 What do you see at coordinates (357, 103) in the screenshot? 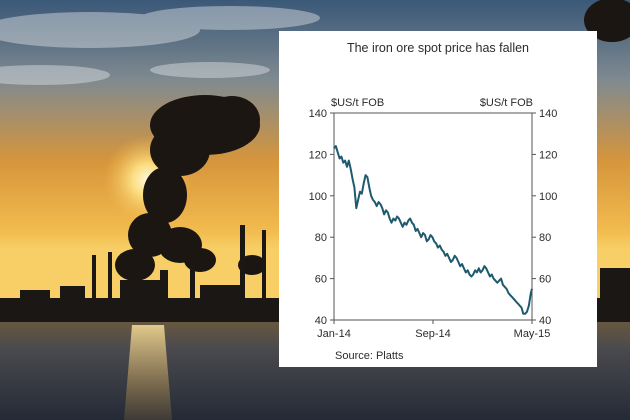
I see `y-axis-label-left: $US/t FOB` at bounding box center [357, 103].